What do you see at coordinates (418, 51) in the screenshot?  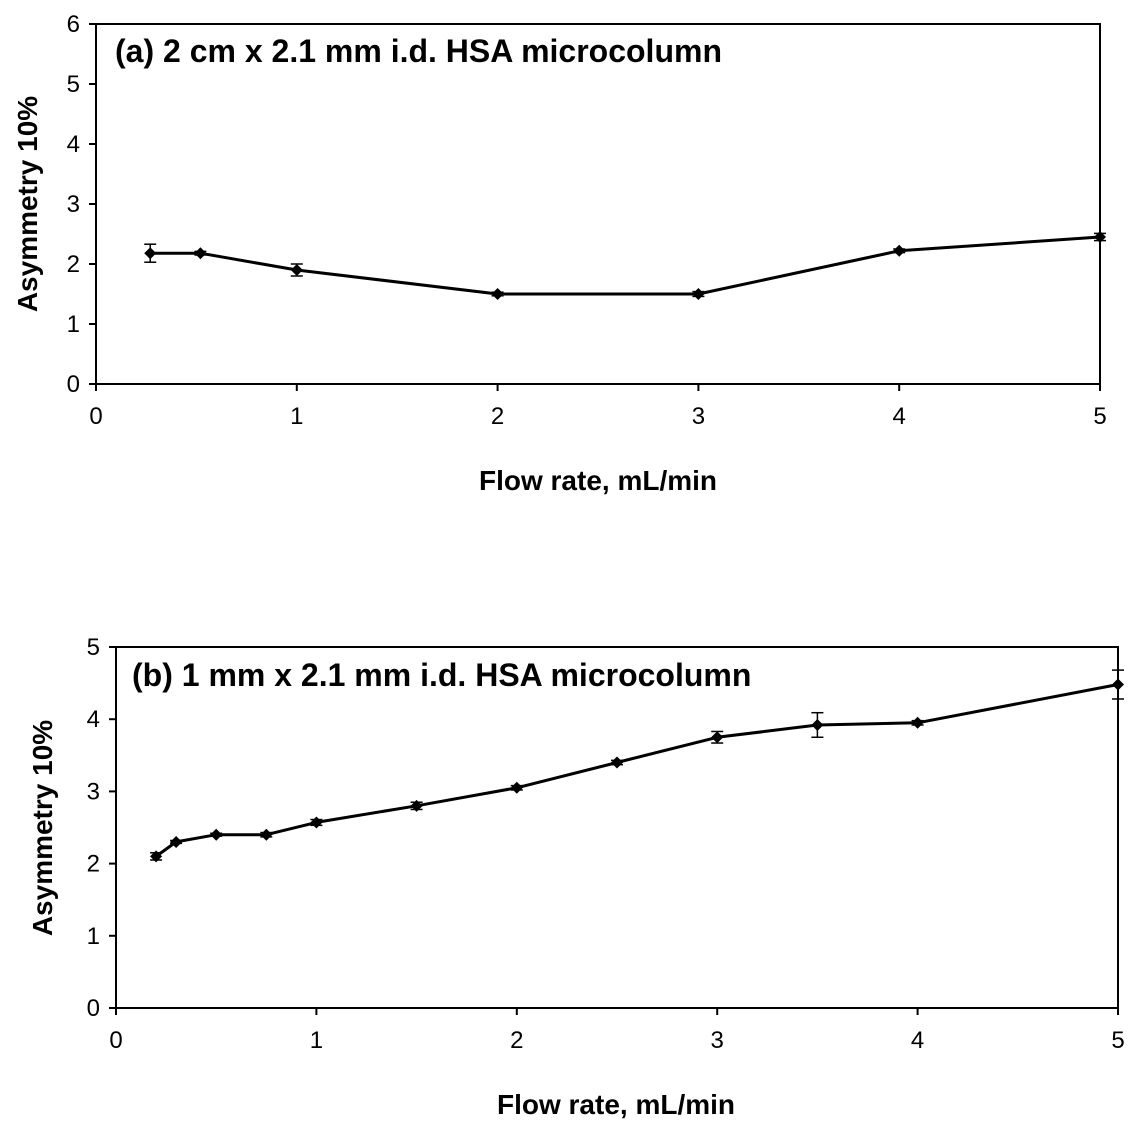 I see `panel-a-title: (a) 2 cm x 2.1 mm i.d. HSA microcolumn` at bounding box center [418, 51].